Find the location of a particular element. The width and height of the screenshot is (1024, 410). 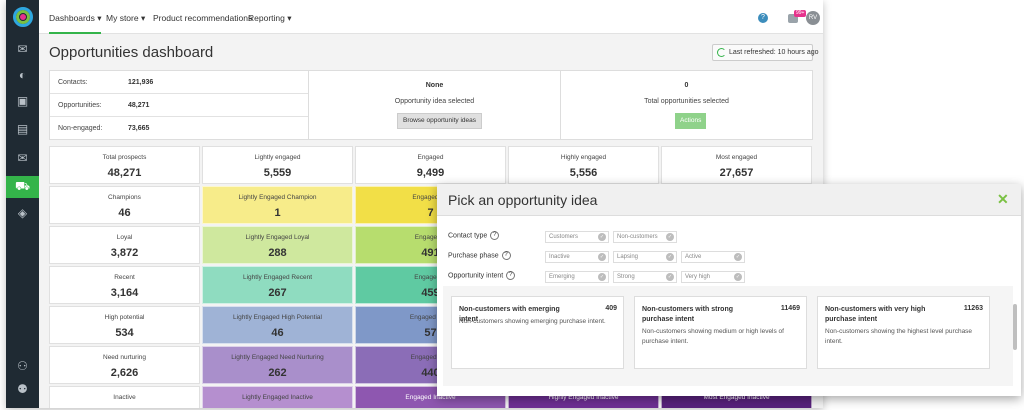

close-icon: ✕ is located at coordinates (1003, 199).